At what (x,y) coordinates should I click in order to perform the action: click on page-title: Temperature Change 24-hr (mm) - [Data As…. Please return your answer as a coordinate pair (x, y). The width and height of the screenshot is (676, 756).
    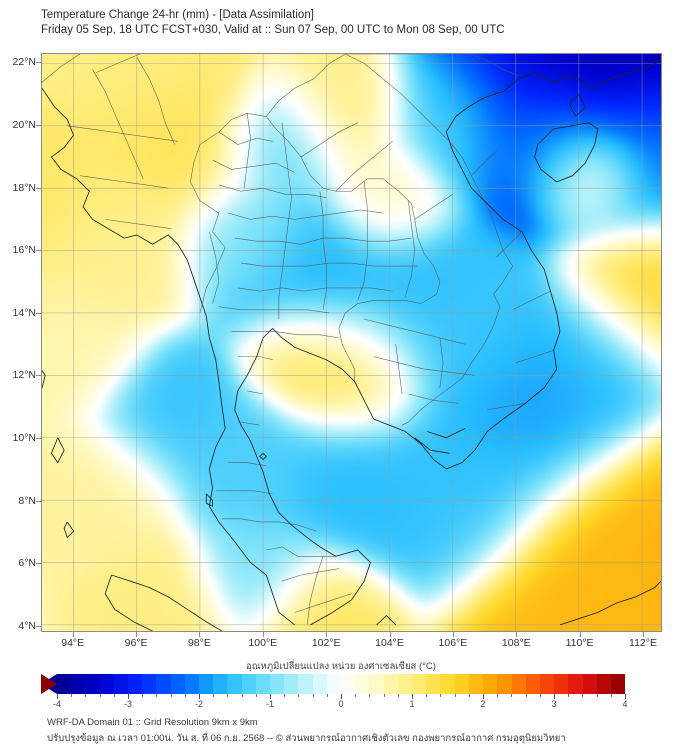
    Looking at the image, I should click on (177, 15).